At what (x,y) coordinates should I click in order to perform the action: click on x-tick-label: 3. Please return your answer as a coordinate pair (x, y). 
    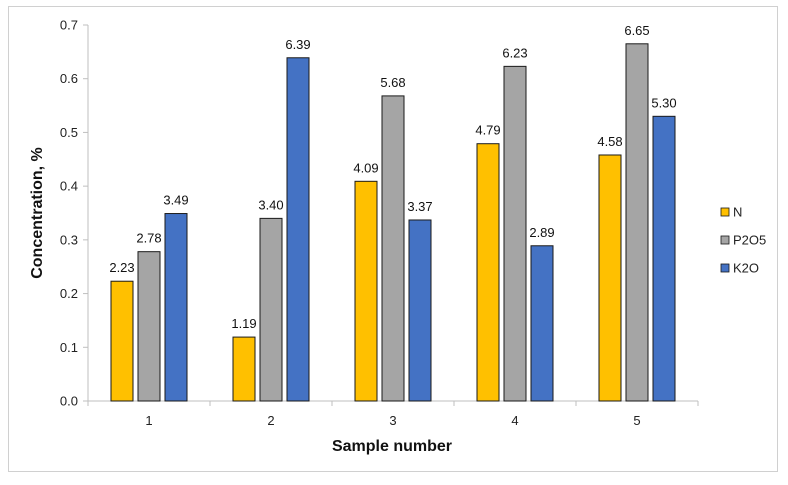
    Looking at the image, I should click on (392, 420).